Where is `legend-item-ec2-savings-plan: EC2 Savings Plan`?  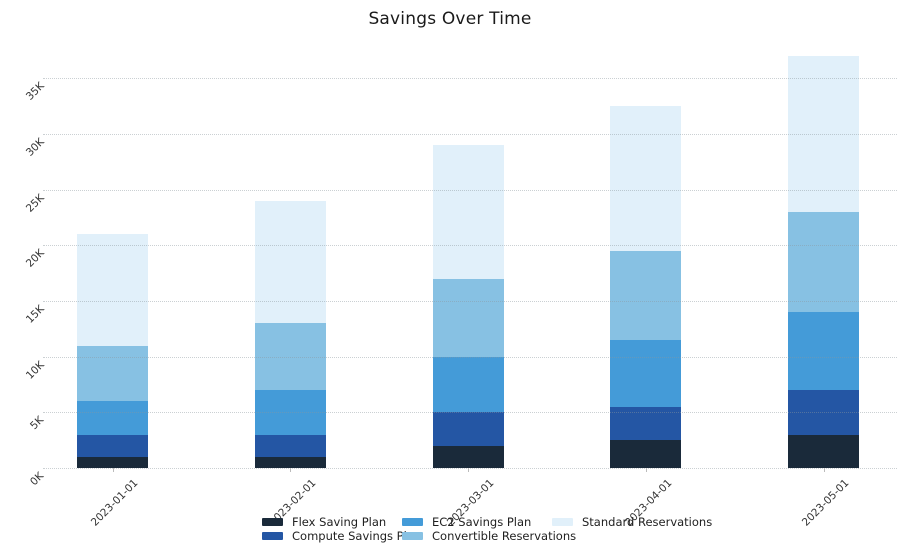 legend-item-ec2-savings-plan: EC2 Savings Plan is located at coordinates (466, 522).